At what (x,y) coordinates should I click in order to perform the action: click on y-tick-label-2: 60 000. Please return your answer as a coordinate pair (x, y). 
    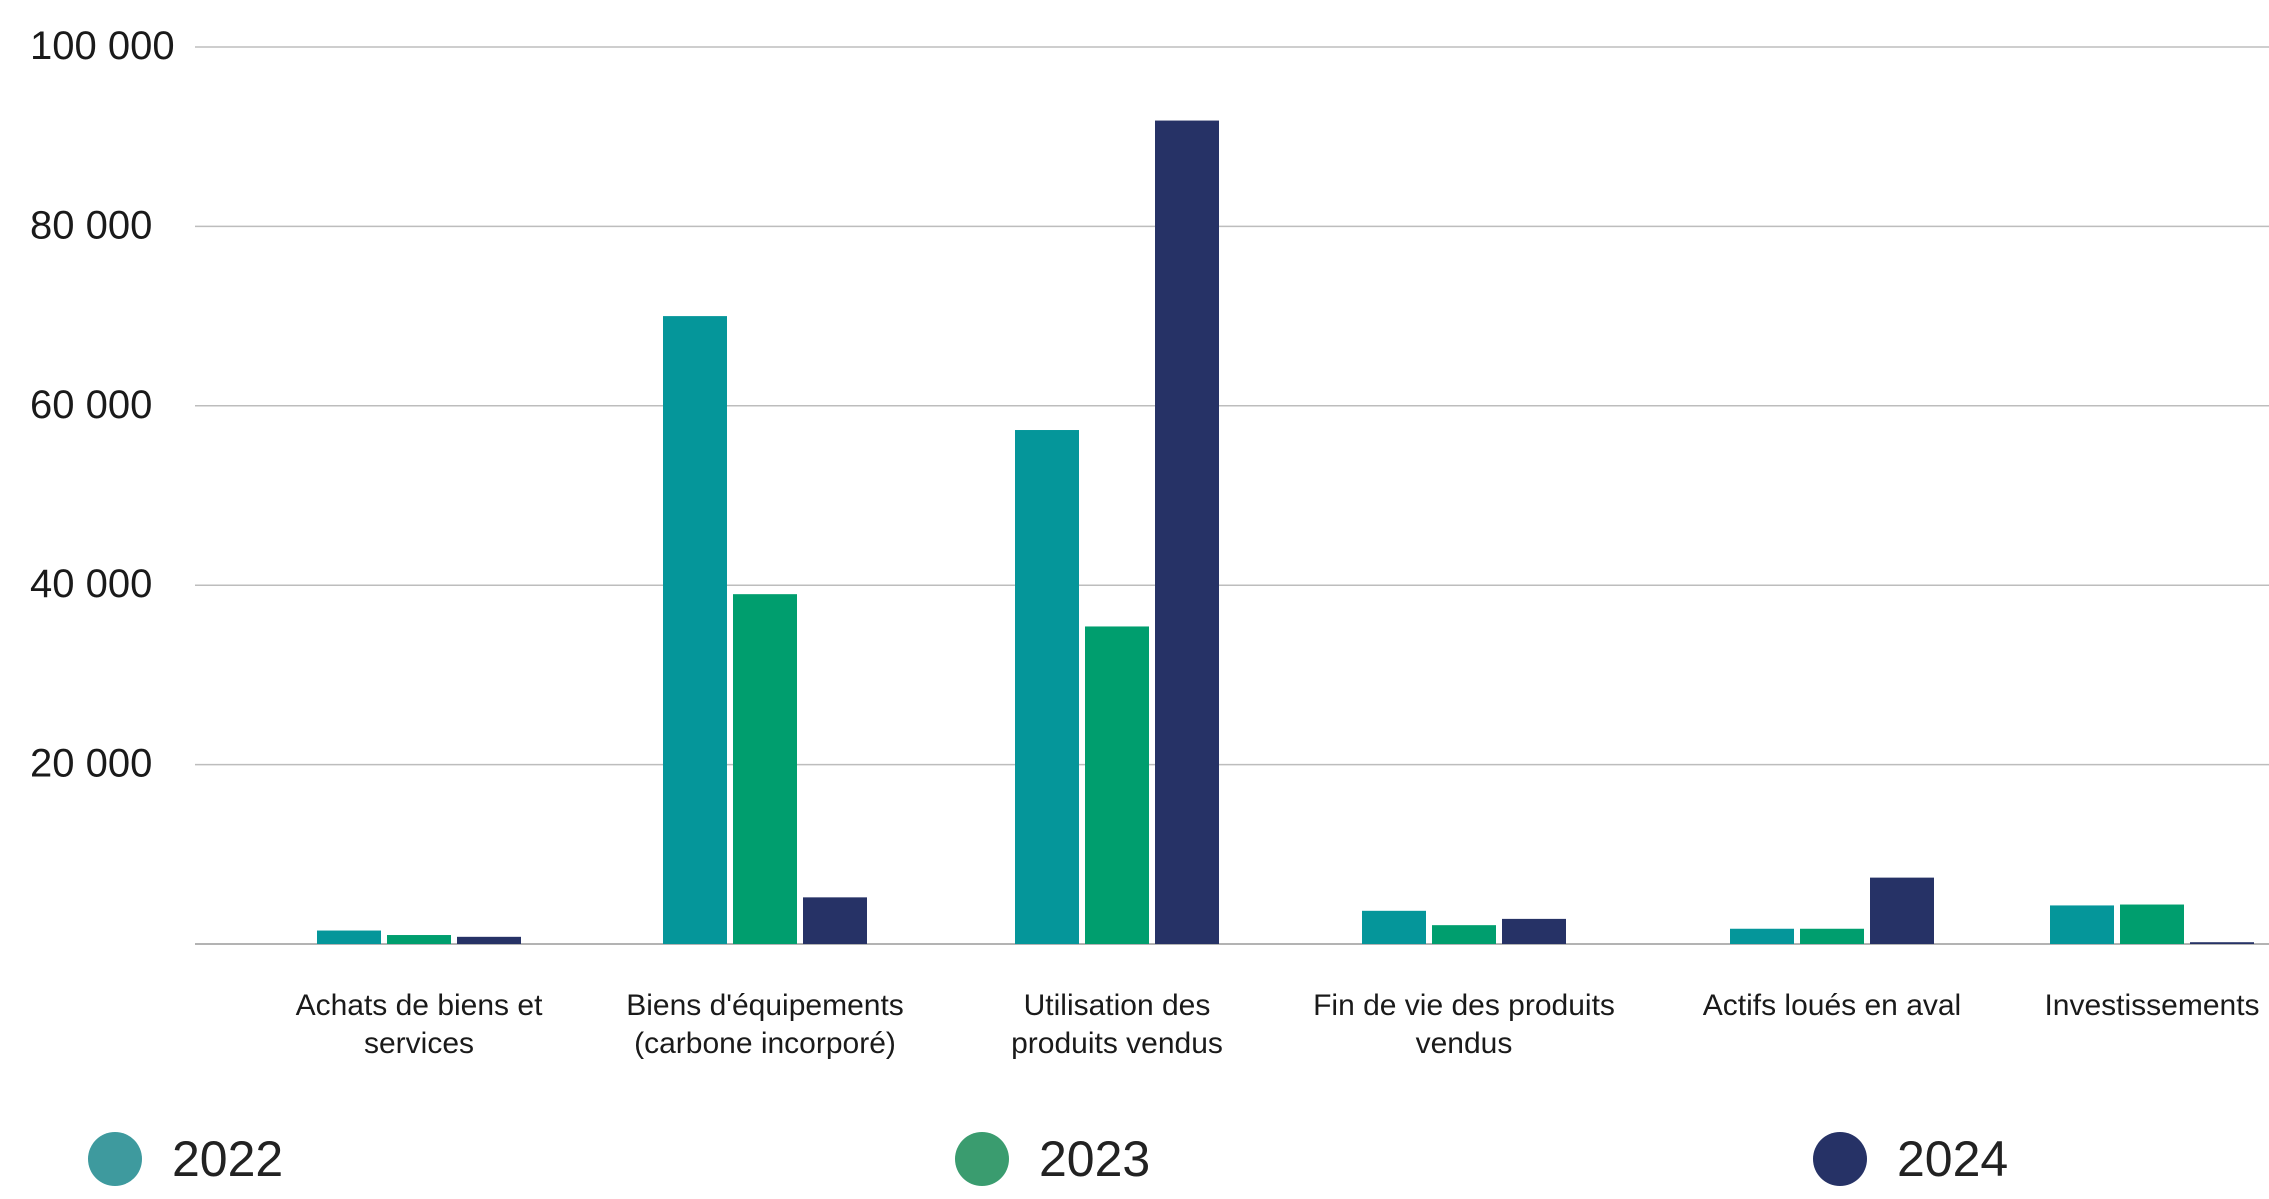
    Looking at the image, I should click on (91, 405).